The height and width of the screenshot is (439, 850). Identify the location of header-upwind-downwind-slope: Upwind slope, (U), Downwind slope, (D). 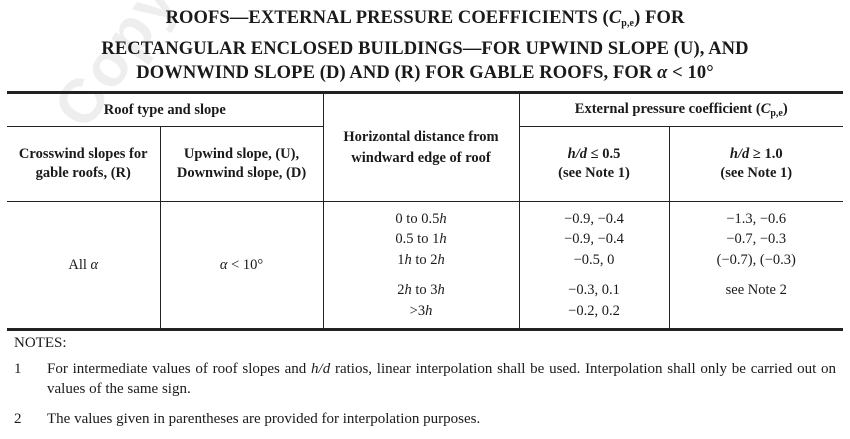
(241, 164).